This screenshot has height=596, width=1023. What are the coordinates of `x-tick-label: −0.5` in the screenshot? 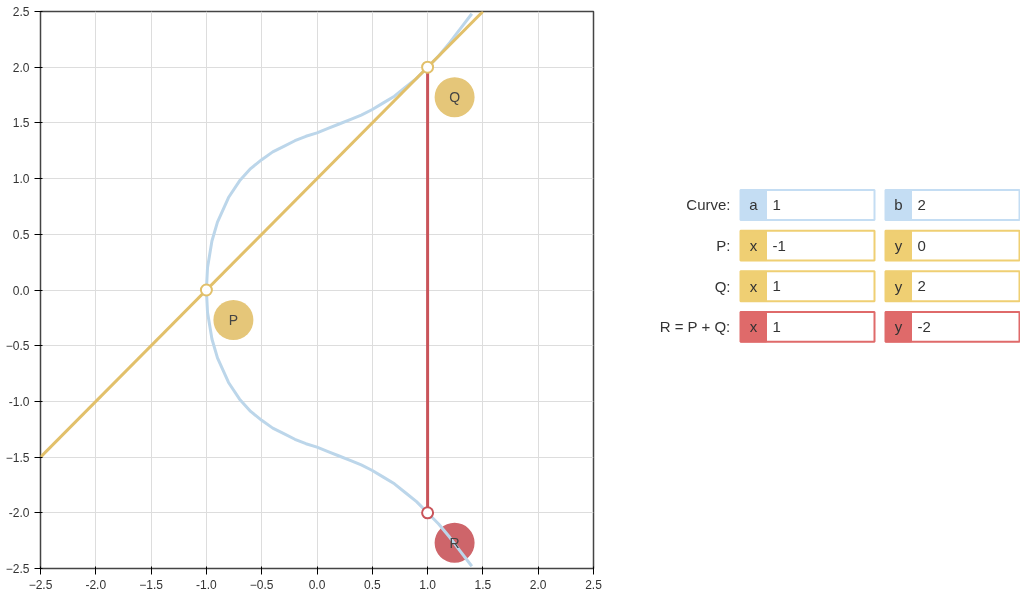 It's located at (261, 584).